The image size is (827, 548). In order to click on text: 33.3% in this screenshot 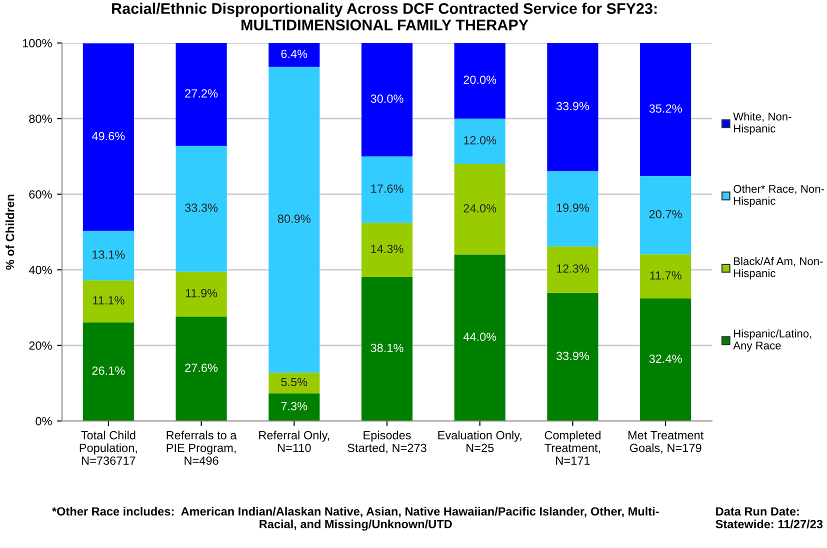, I will do `click(201, 208)`.